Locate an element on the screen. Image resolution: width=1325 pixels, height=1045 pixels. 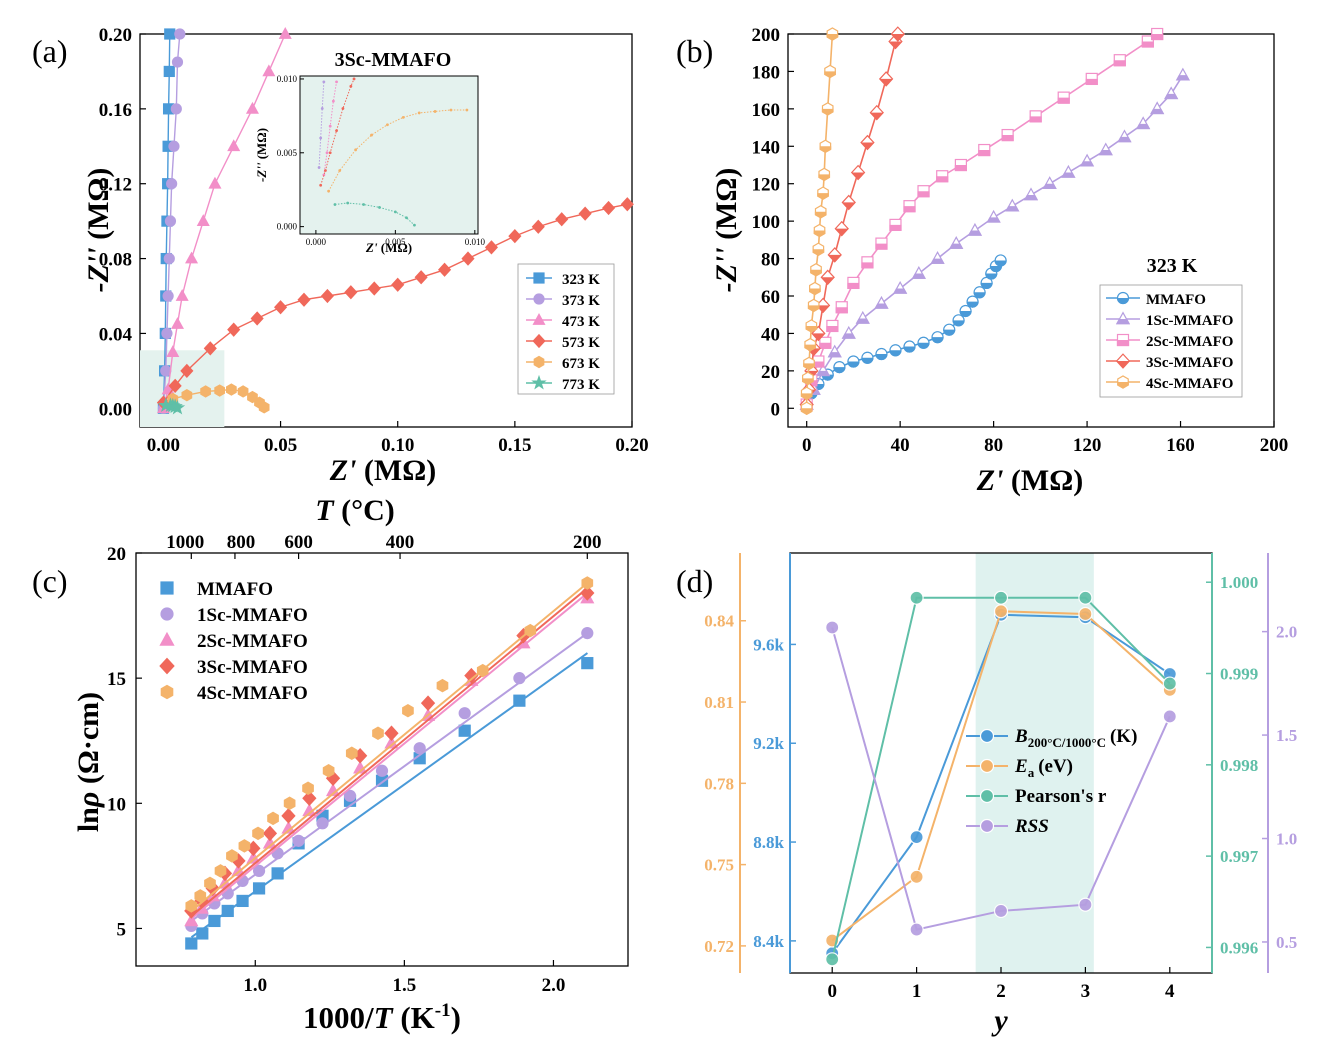
y-tick-label: 100 is located at coordinates (766, 222).